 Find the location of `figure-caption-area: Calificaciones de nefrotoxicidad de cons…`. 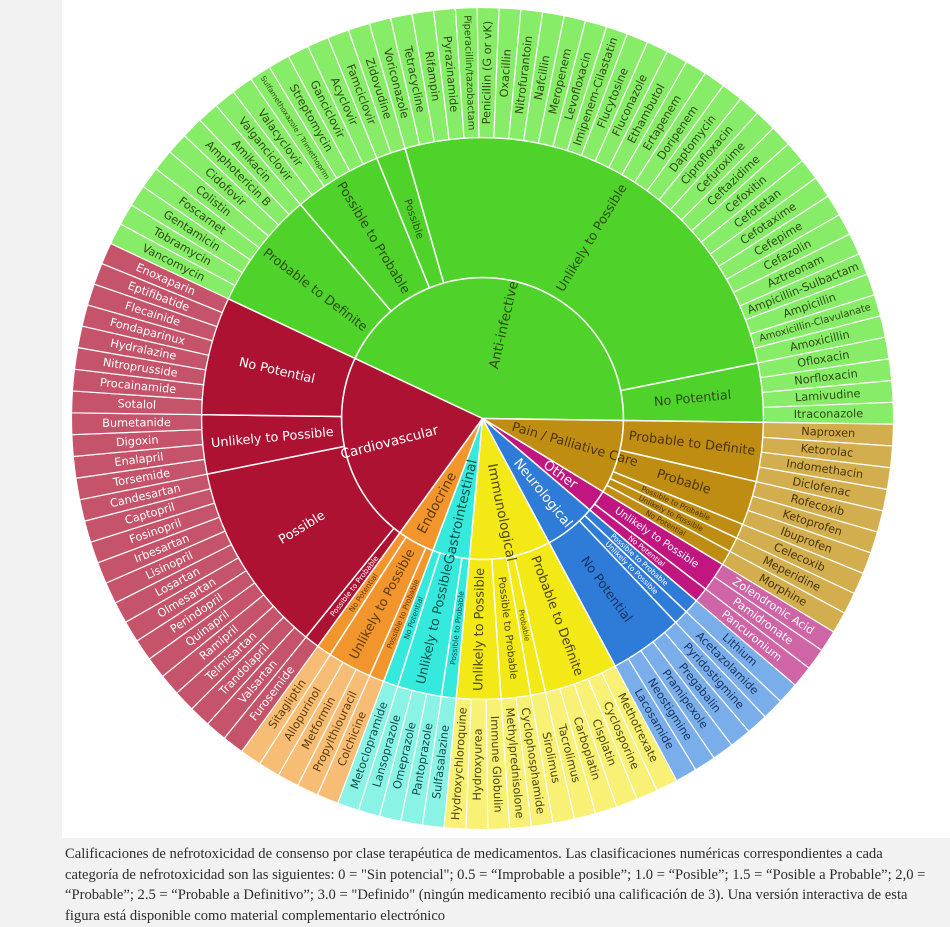

figure-caption-area: Calificaciones de nefrotoxicidad de cons… is located at coordinates (475, 881).